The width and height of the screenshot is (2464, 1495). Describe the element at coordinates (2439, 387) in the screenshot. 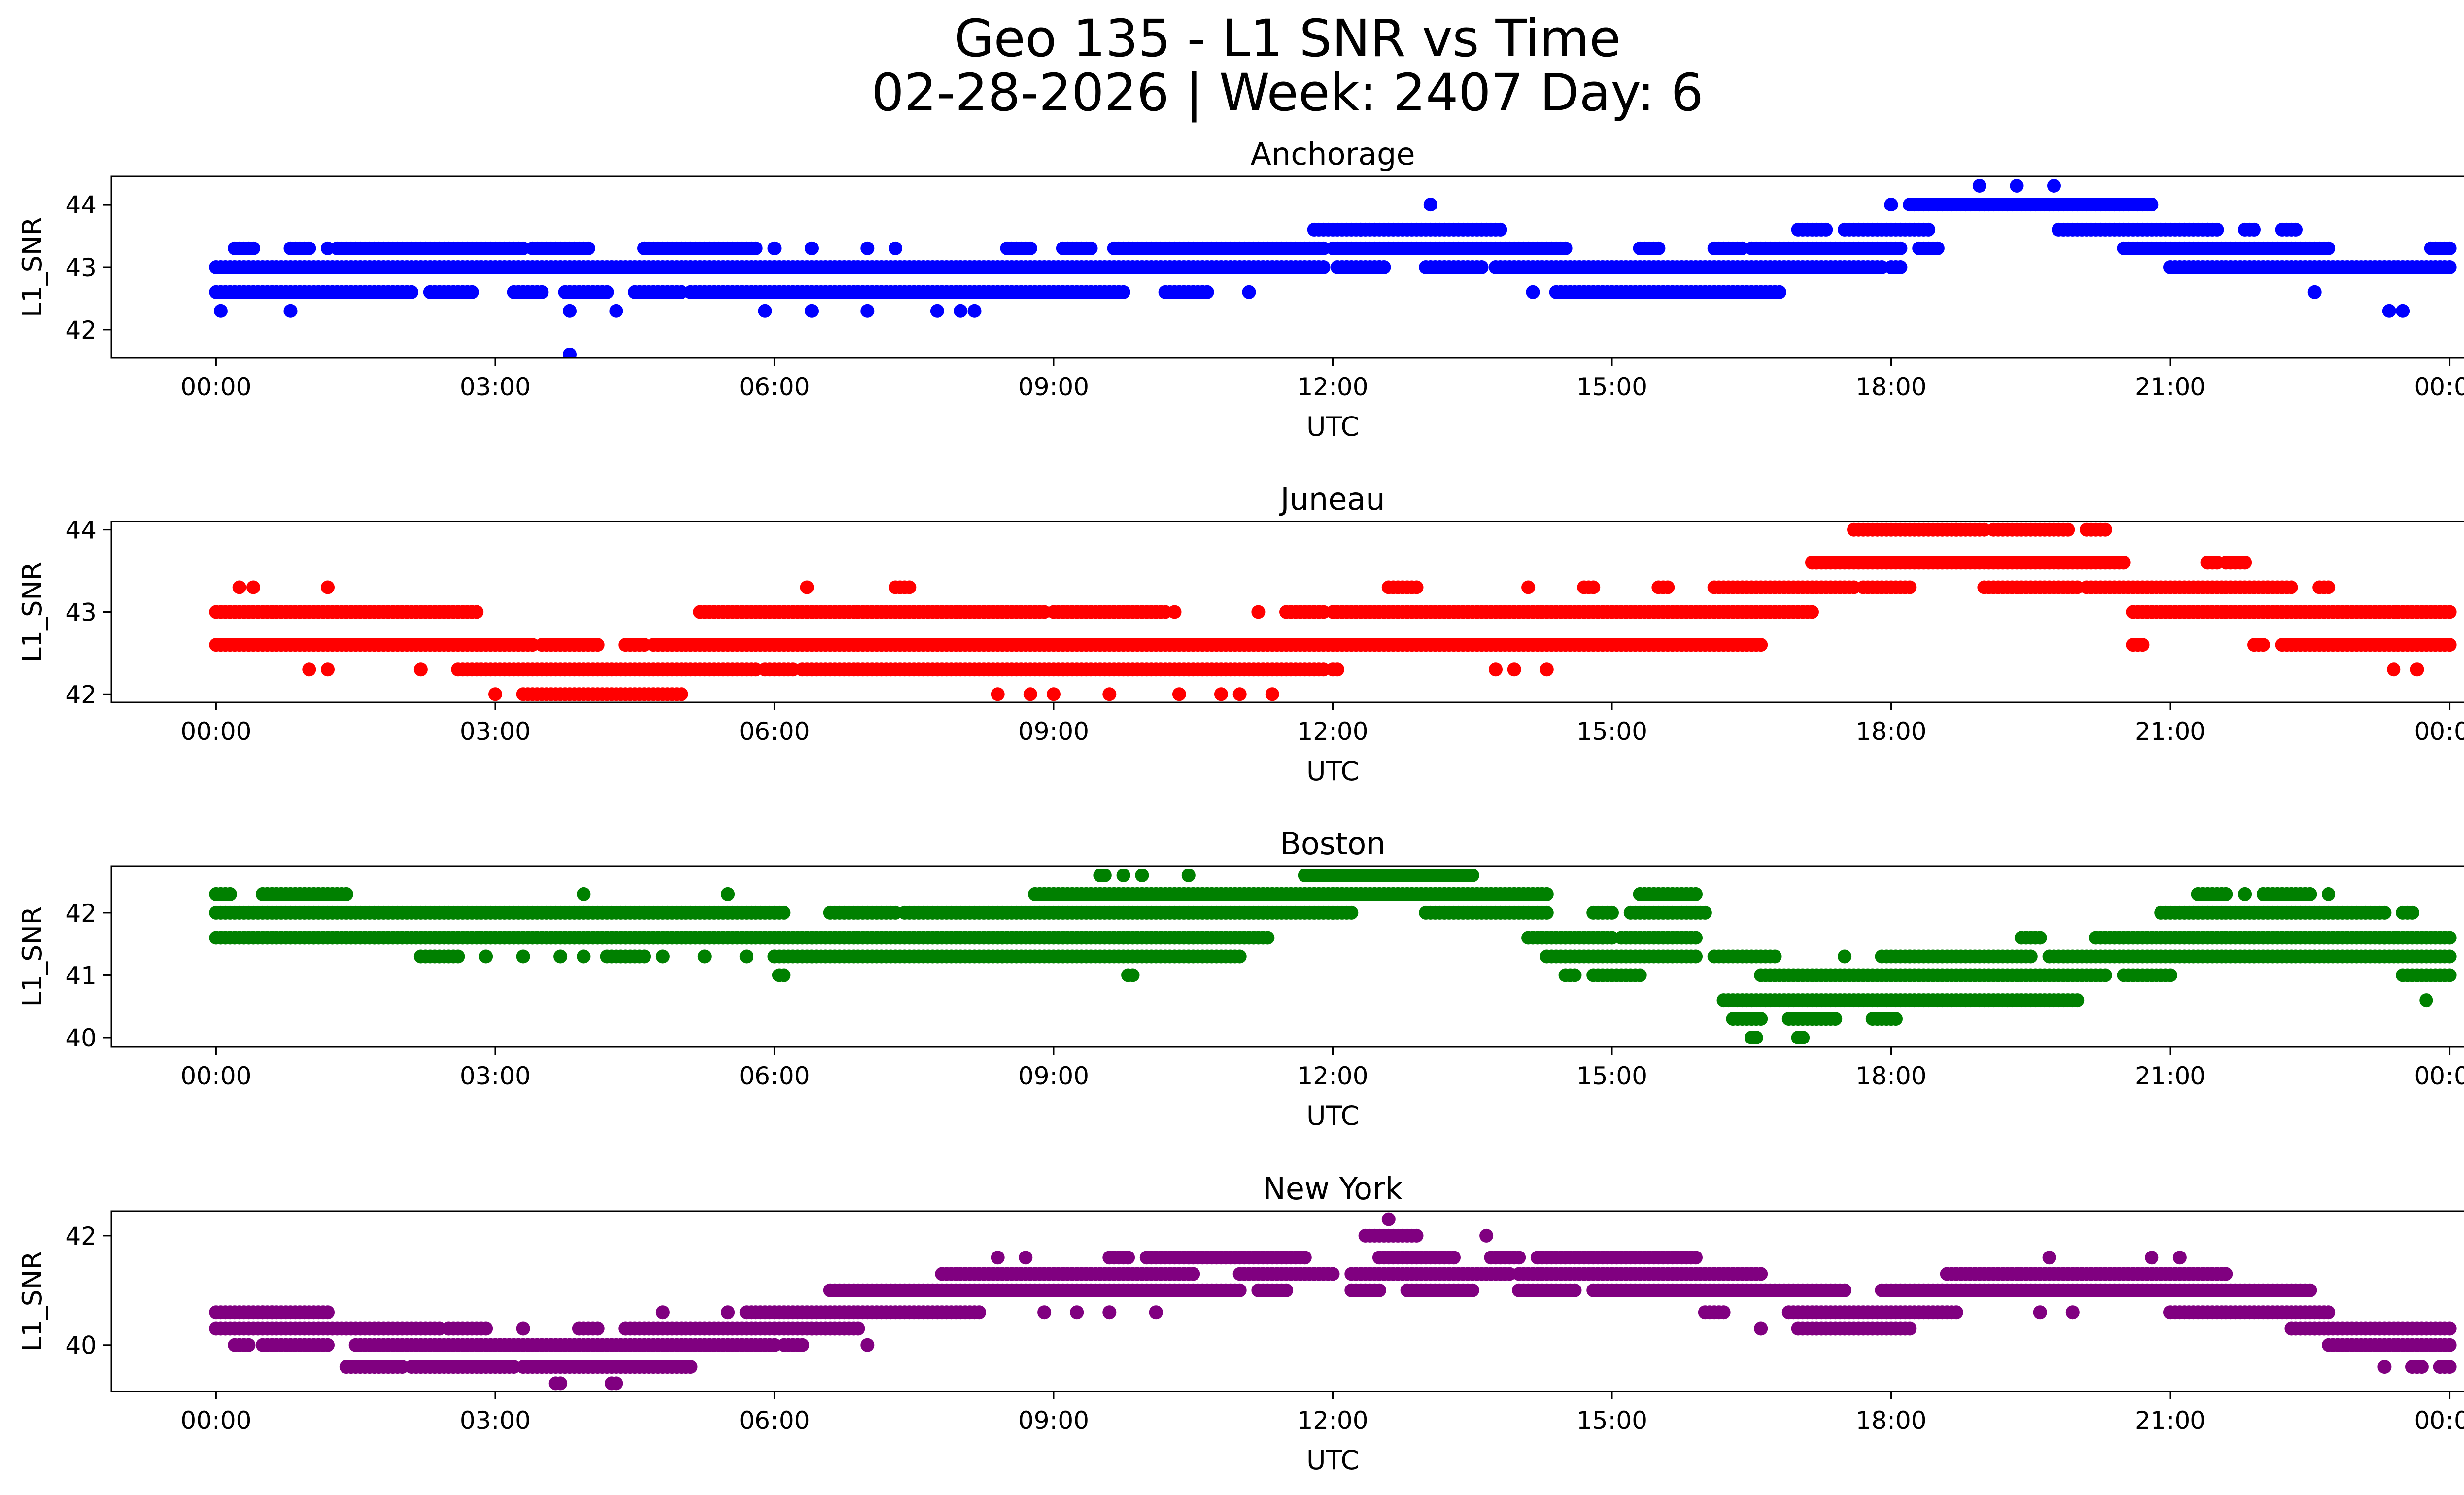

I see `x-tick-label: 00:00` at that location.